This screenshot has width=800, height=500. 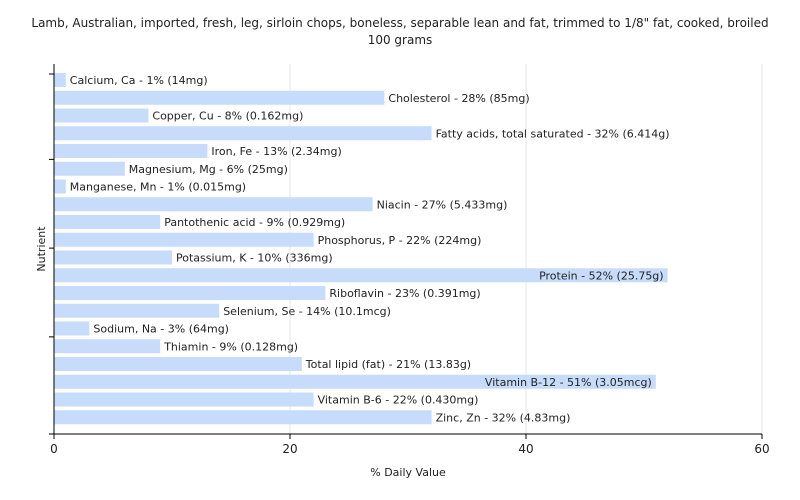 What do you see at coordinates (41, 249) in the screenshot?
I see `y-axis-label: Nutrient` at bounding box center [41, 249].